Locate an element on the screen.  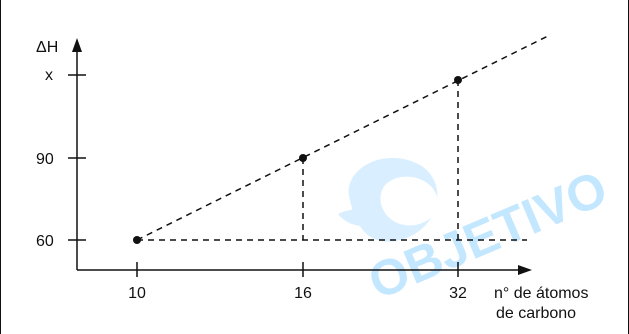
y-tick-label-x: x is located at coordinates (49, 75).